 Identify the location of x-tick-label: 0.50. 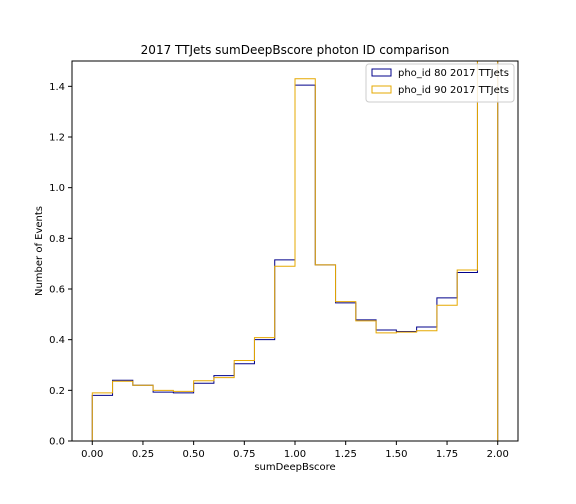
(194, 454).